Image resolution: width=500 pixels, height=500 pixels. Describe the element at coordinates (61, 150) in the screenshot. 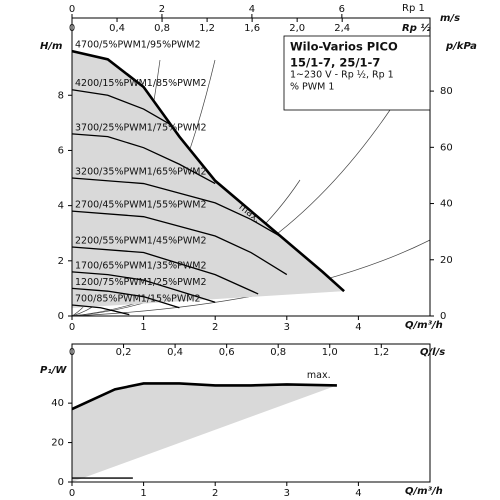

I see `y-tick-label: 6` at that location.